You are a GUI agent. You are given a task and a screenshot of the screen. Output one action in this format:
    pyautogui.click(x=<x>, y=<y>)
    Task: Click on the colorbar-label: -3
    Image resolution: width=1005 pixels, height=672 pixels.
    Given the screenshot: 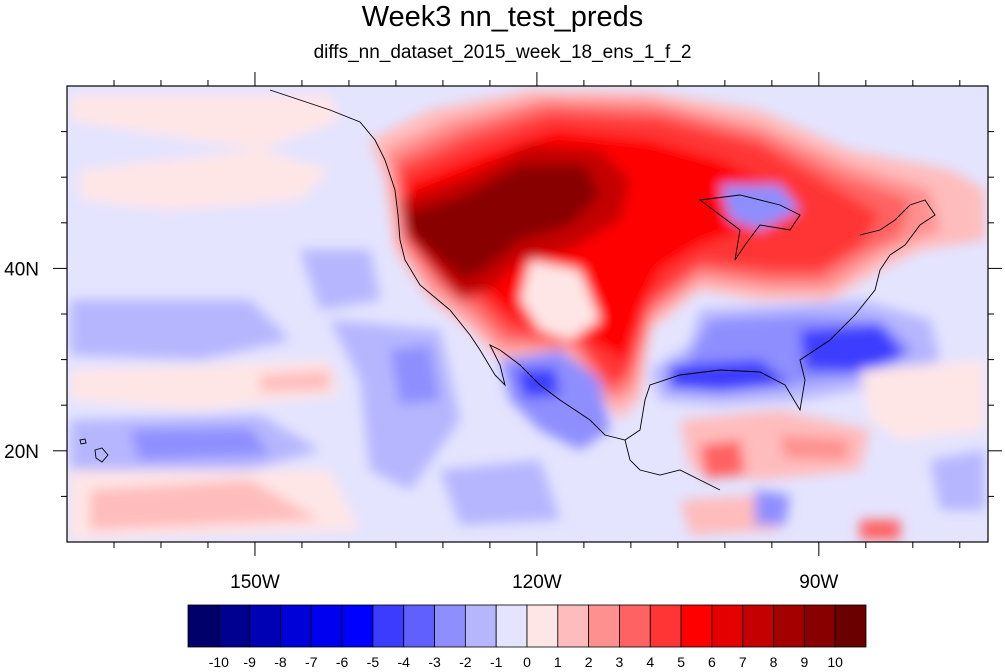 What is the action you would take?
    pyautogui.click(x=434, y=662)
    